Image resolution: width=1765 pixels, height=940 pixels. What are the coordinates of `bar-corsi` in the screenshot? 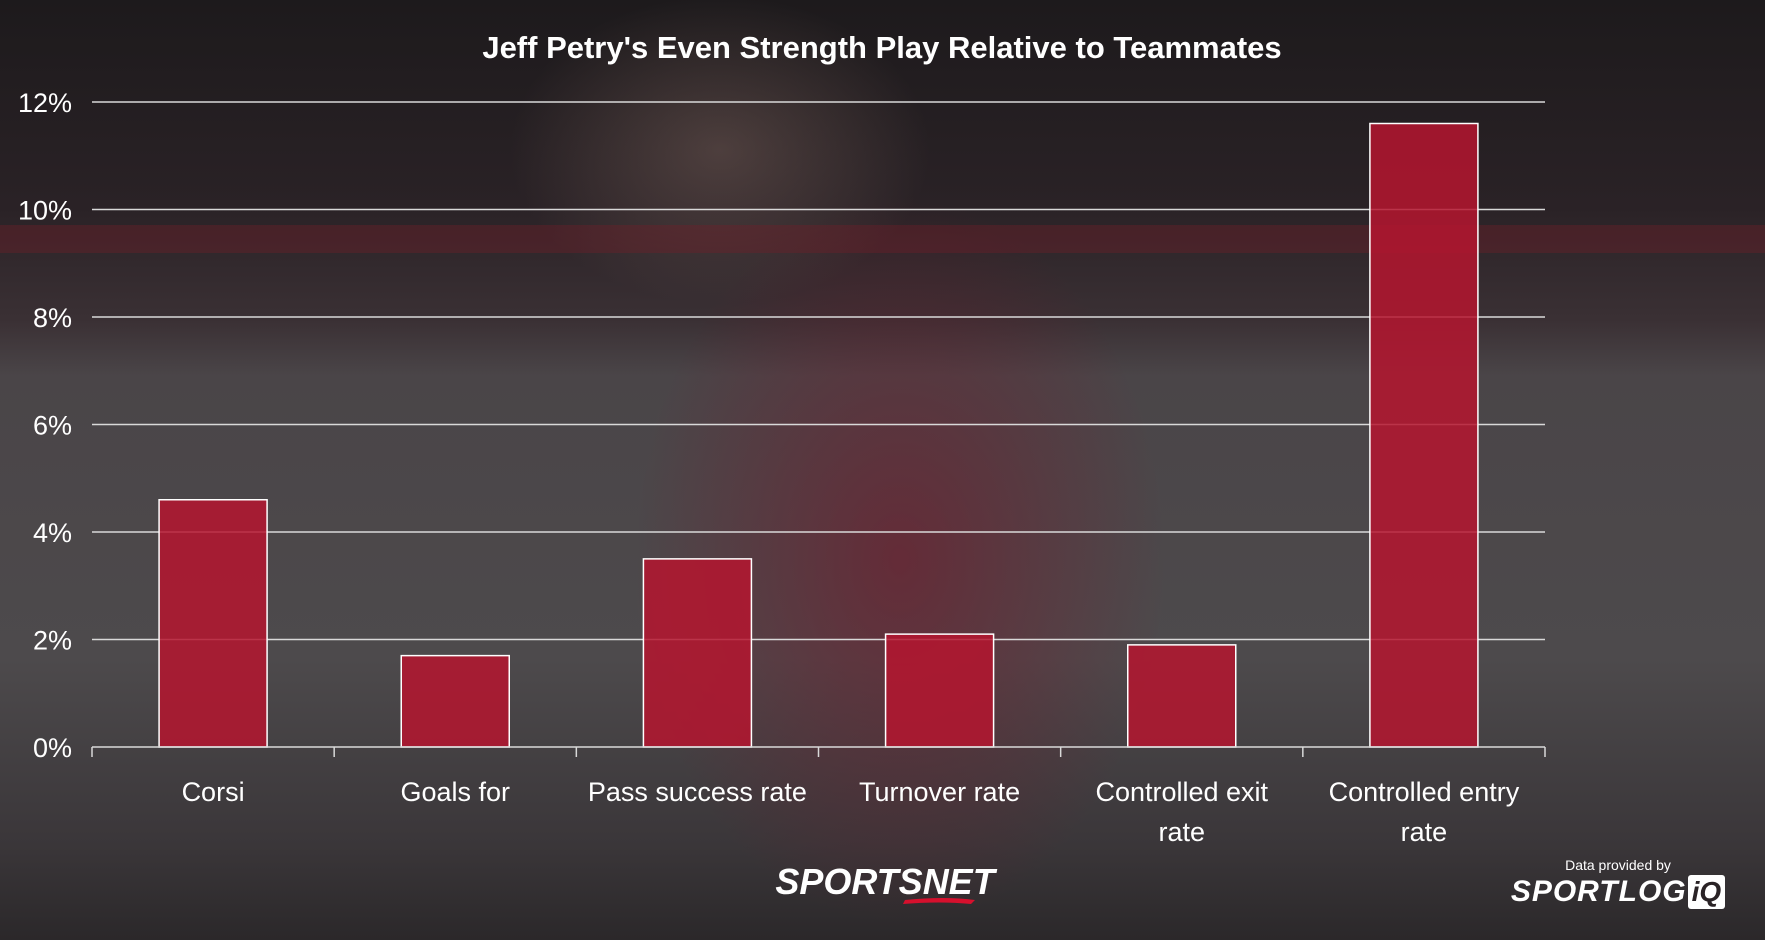 It's located at (213, 623).